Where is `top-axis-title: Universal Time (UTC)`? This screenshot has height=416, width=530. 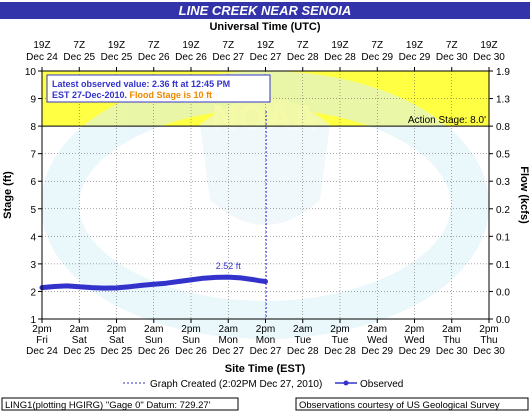
top-axis-title: Universal Time (UTC) is located at coordinates (264, 27).